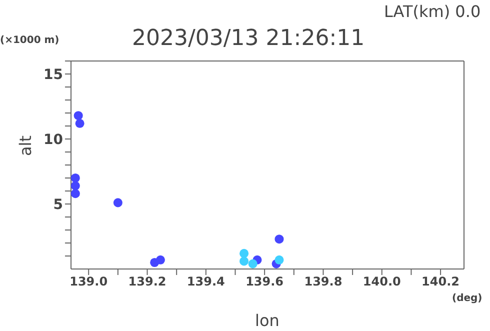  What do you see at coordinates (381, 281) in the screenshot?
I see `x-tick-label: 140.0` at bounding box center [381, 281].